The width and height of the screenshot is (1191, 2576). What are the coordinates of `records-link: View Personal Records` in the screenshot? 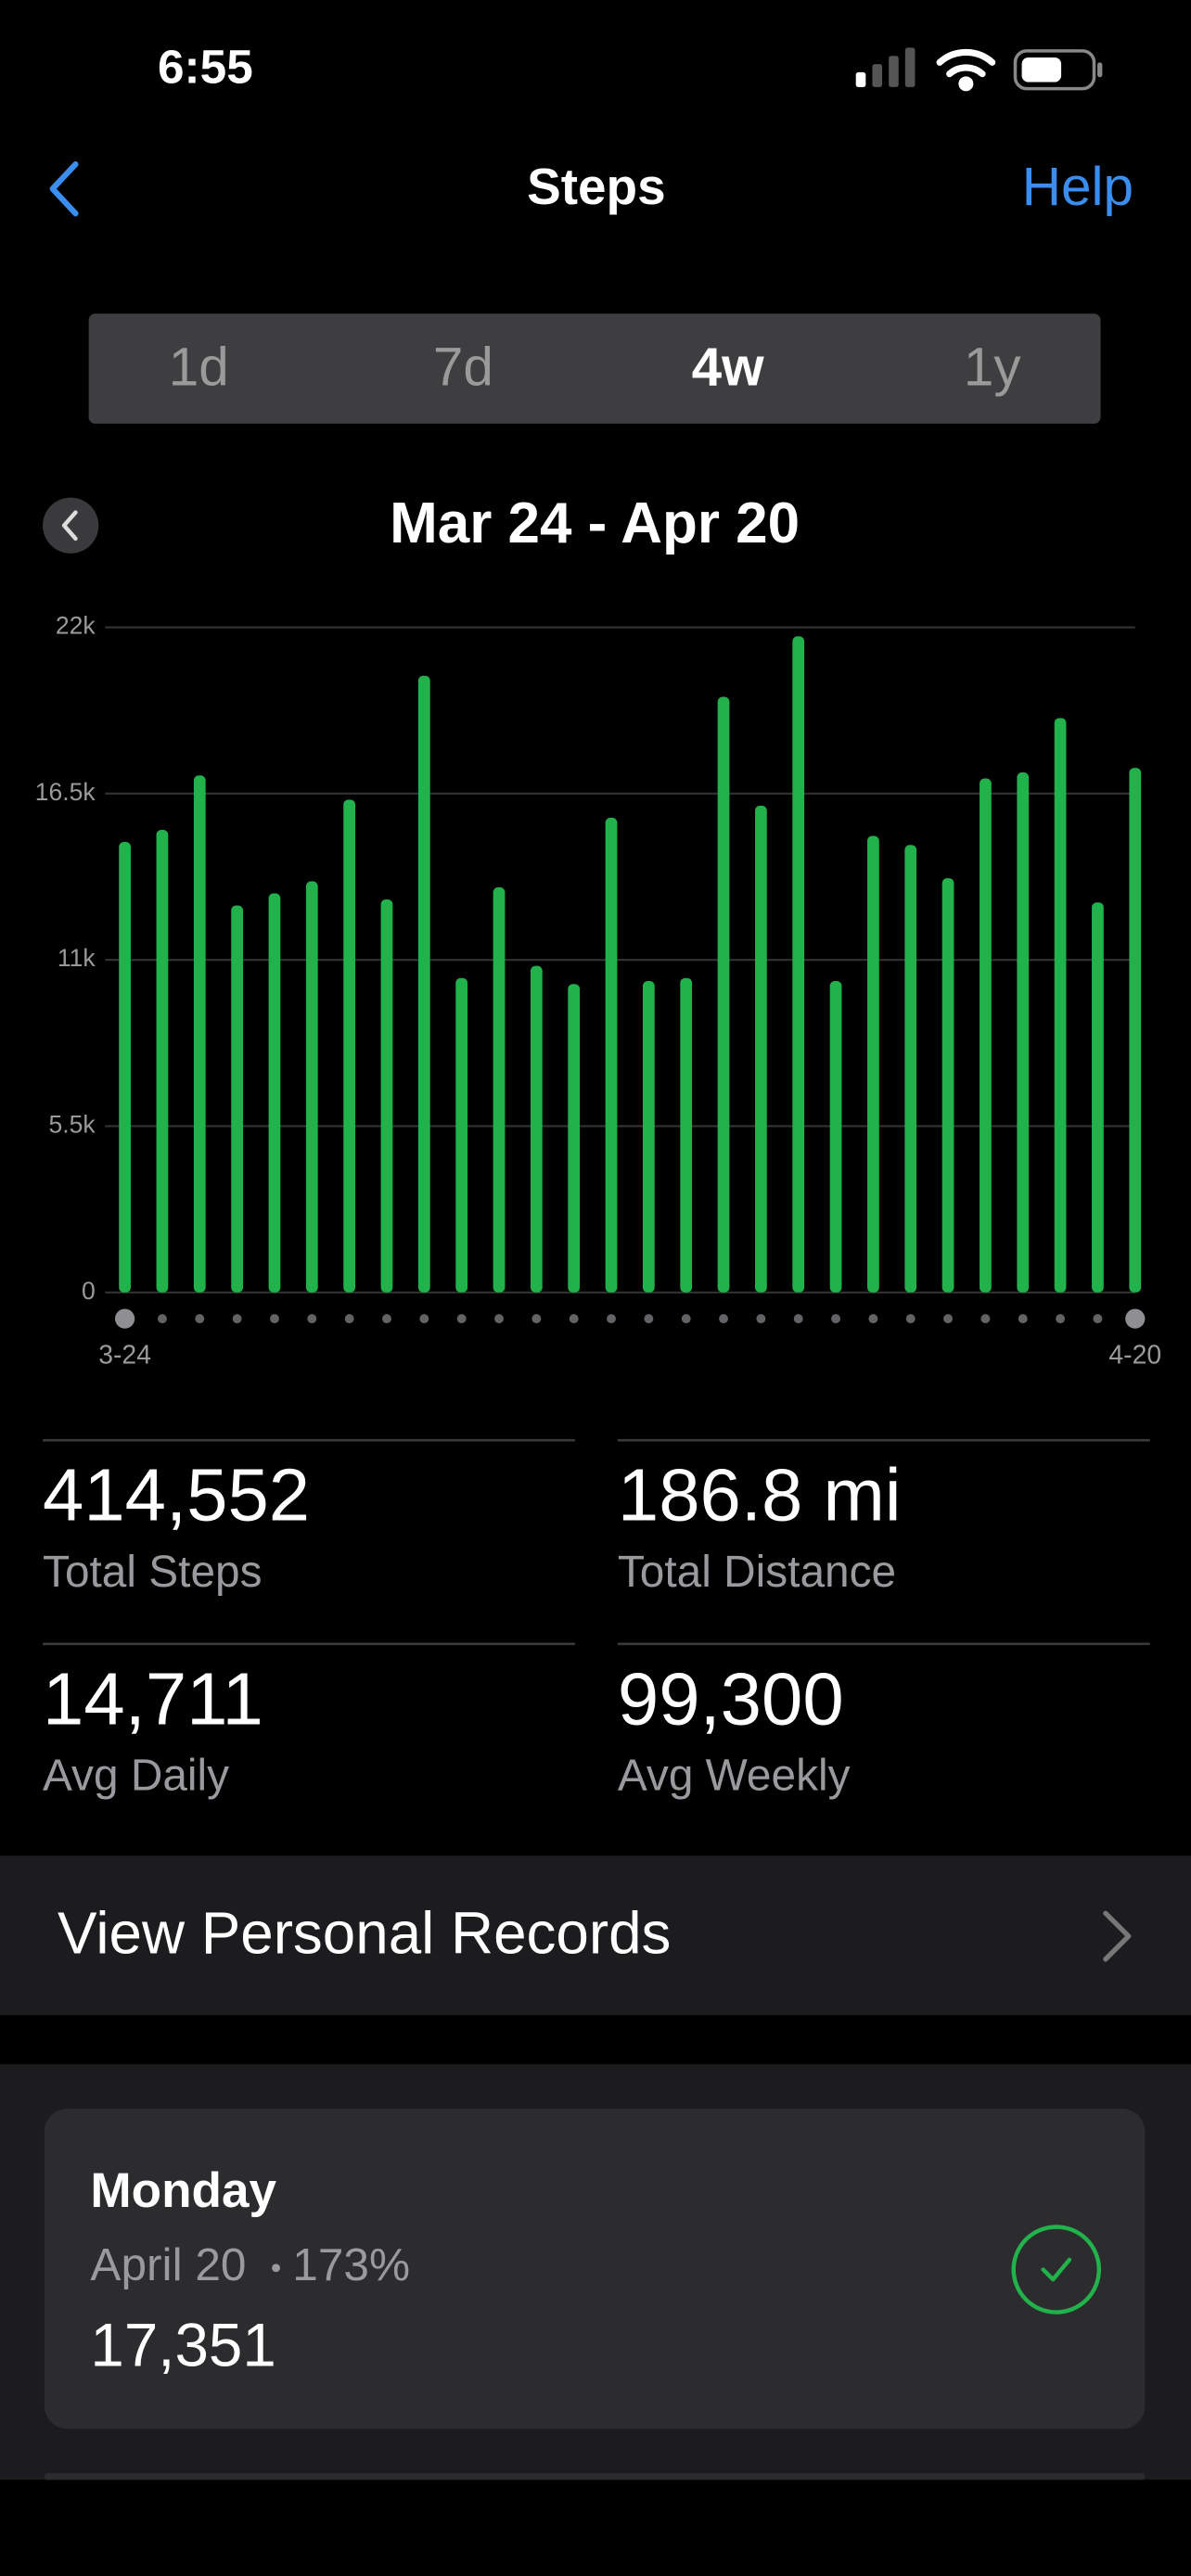 It's located at (364, 1933).